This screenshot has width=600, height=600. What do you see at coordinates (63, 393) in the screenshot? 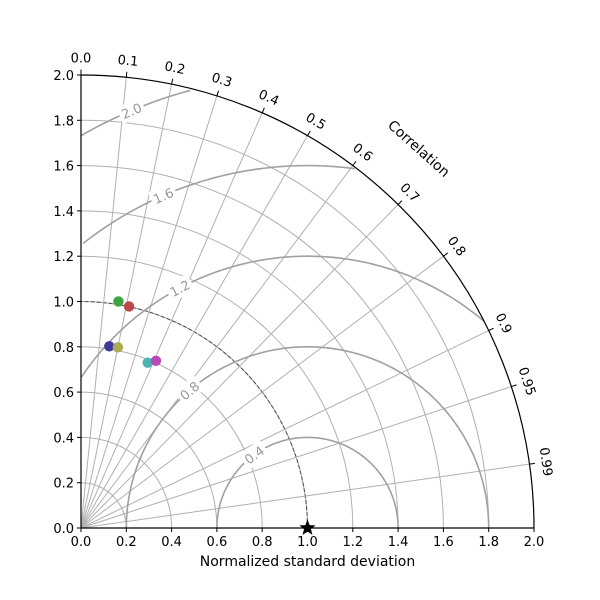
I see `y-tick-label: 0.6` at bounding box center [63, 393].